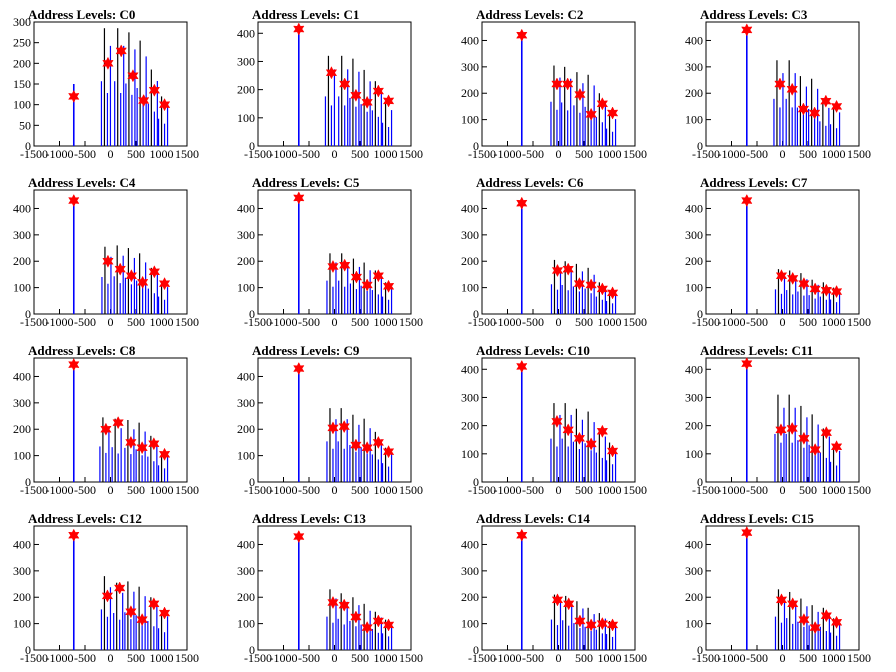  I want to click on panel-title: Address Levels: C5, so click(306, 182).